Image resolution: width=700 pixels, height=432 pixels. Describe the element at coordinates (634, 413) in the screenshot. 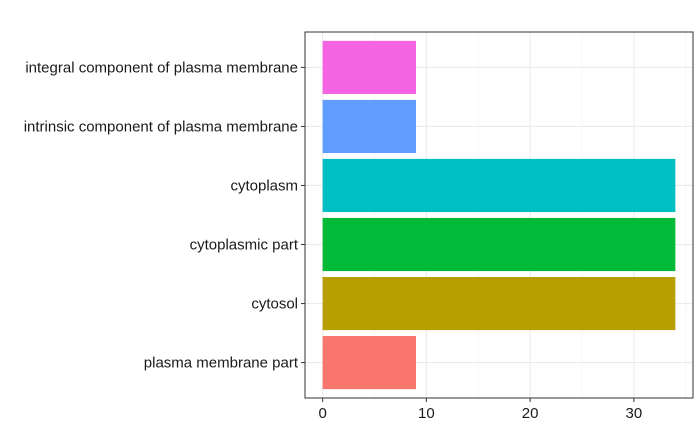

I see `x-tick-label-30: 30` at that location.